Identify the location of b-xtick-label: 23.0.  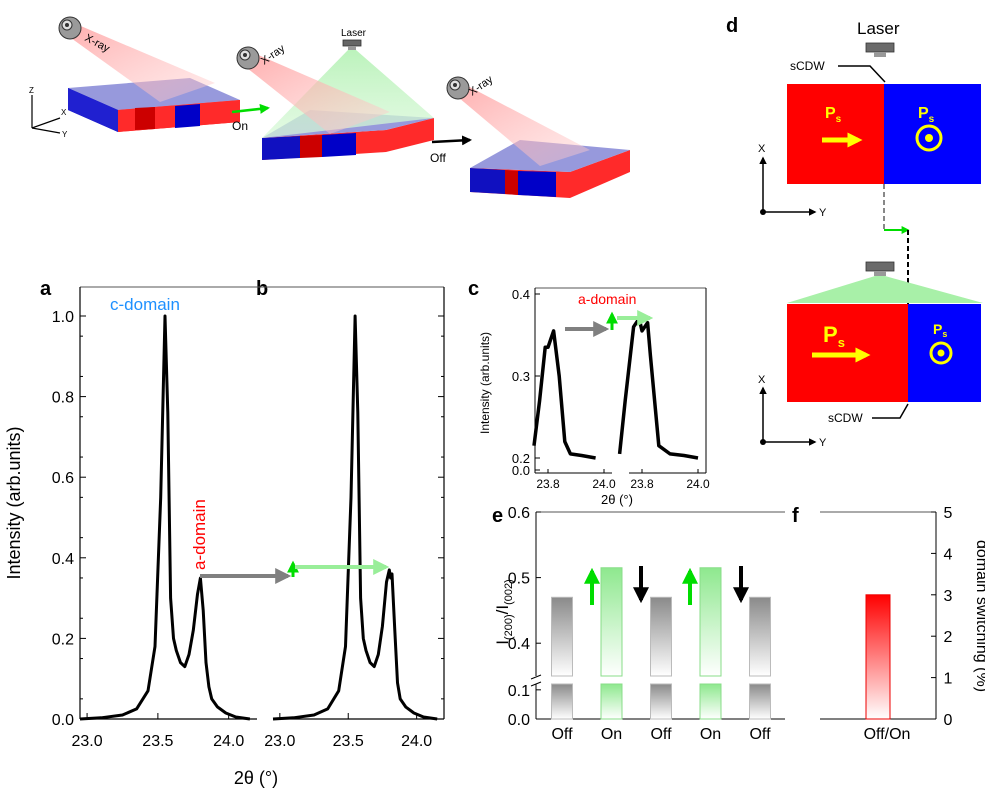
(279, 741).